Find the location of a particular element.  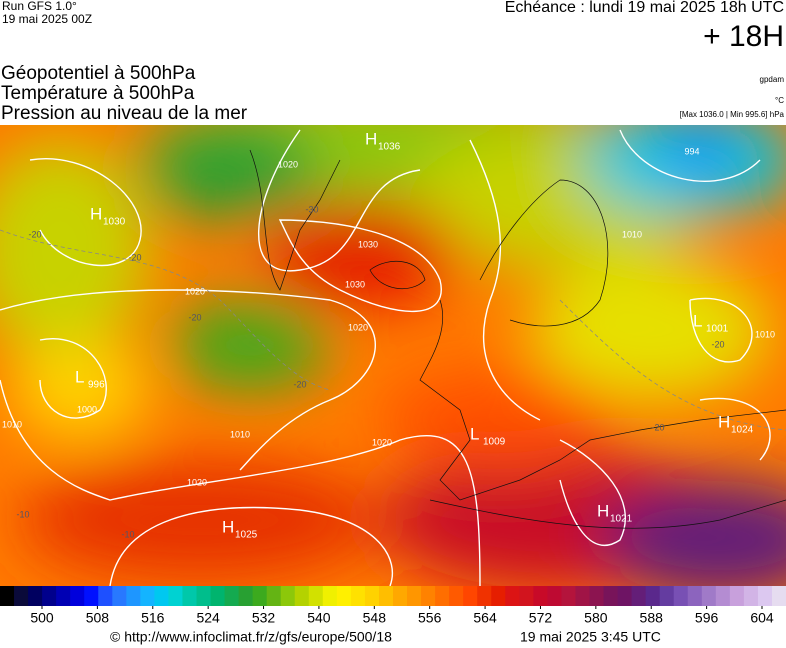

pressure-center-value: 1024 is located at coordinates (742, 430).